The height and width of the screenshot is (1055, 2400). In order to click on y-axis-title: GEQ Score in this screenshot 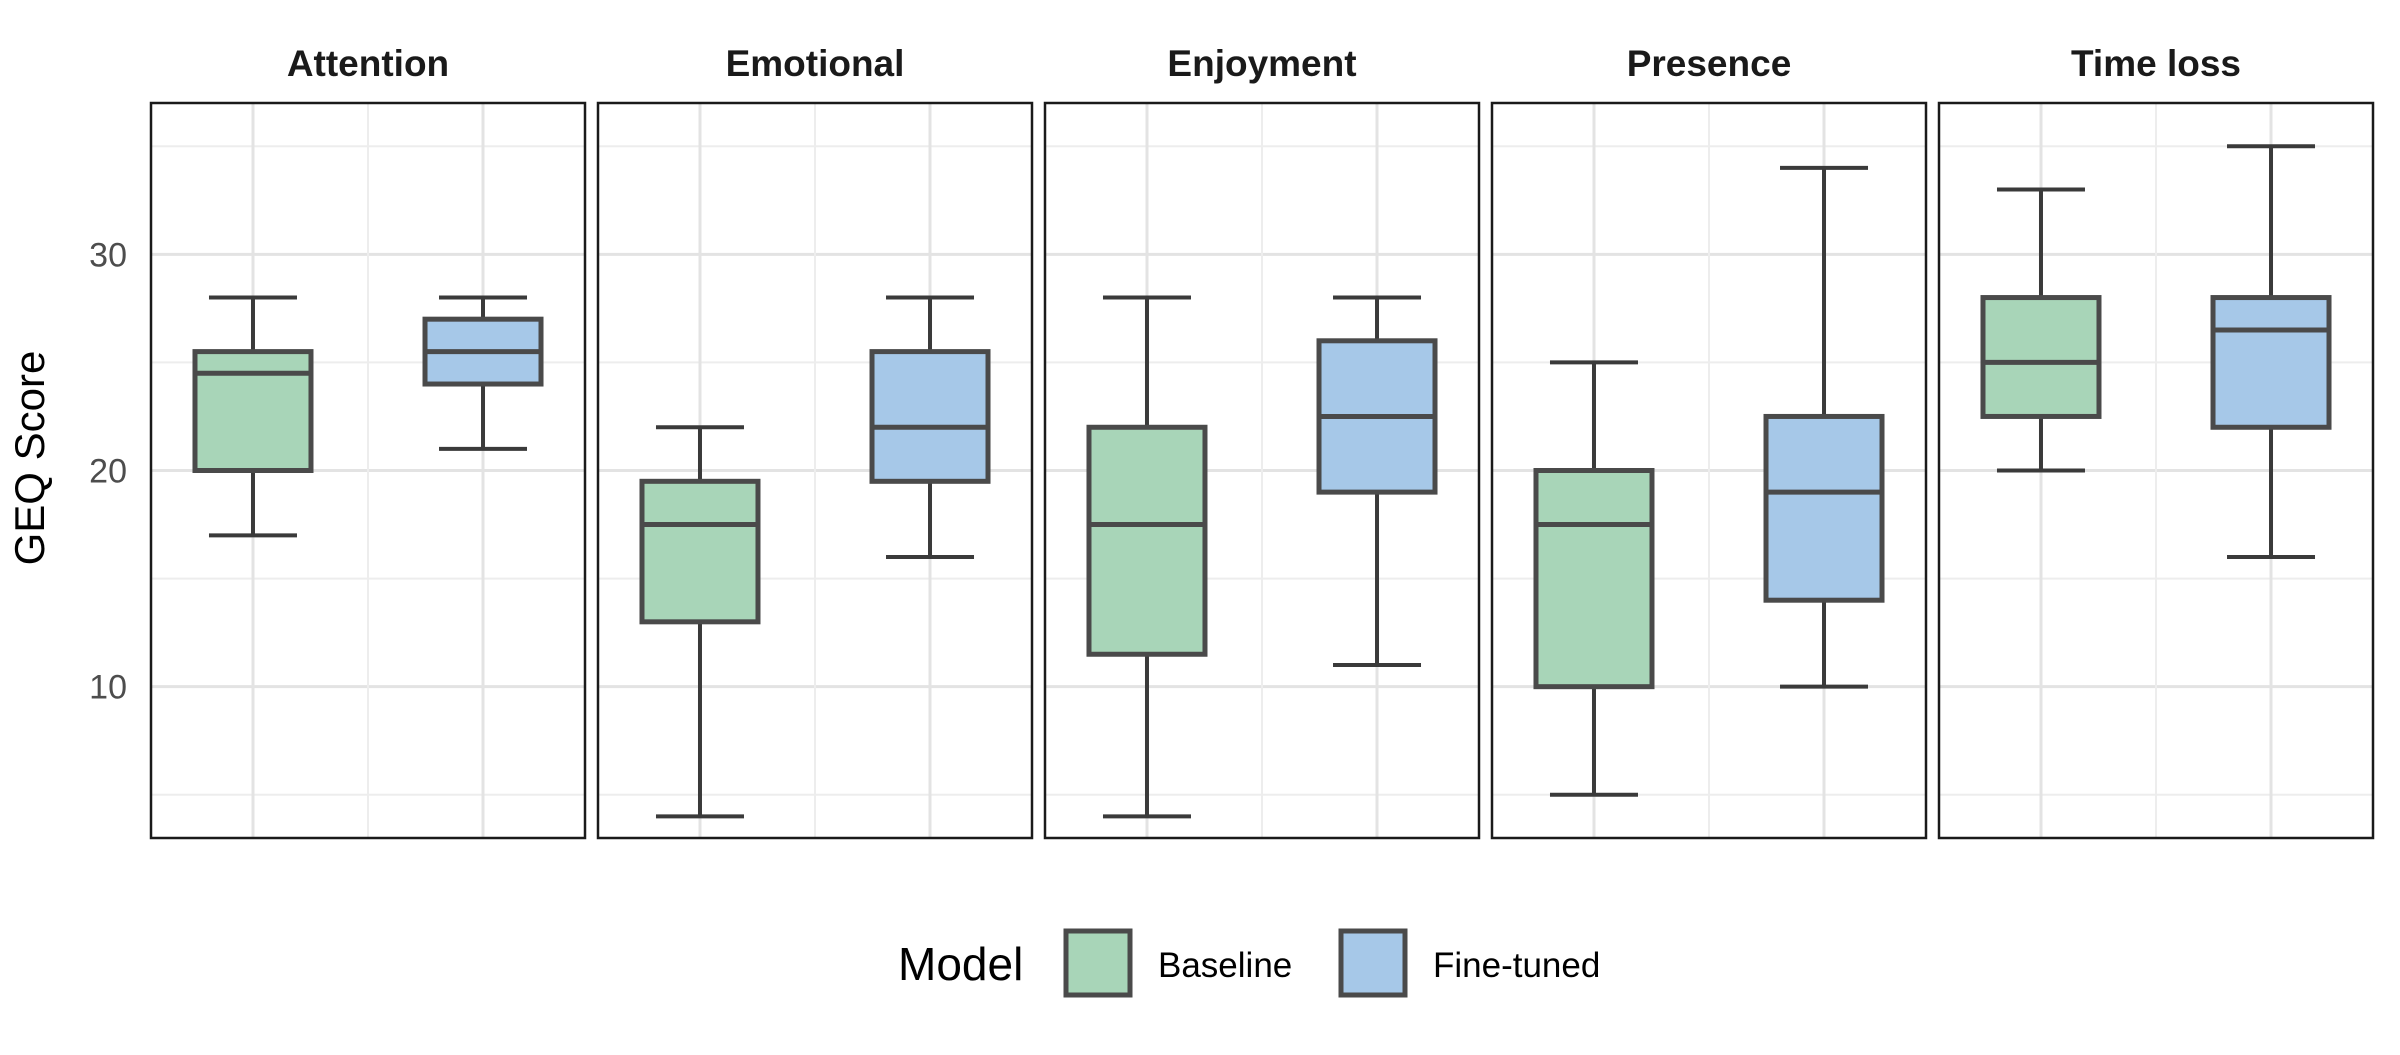, I will do `click(29, 458)`.